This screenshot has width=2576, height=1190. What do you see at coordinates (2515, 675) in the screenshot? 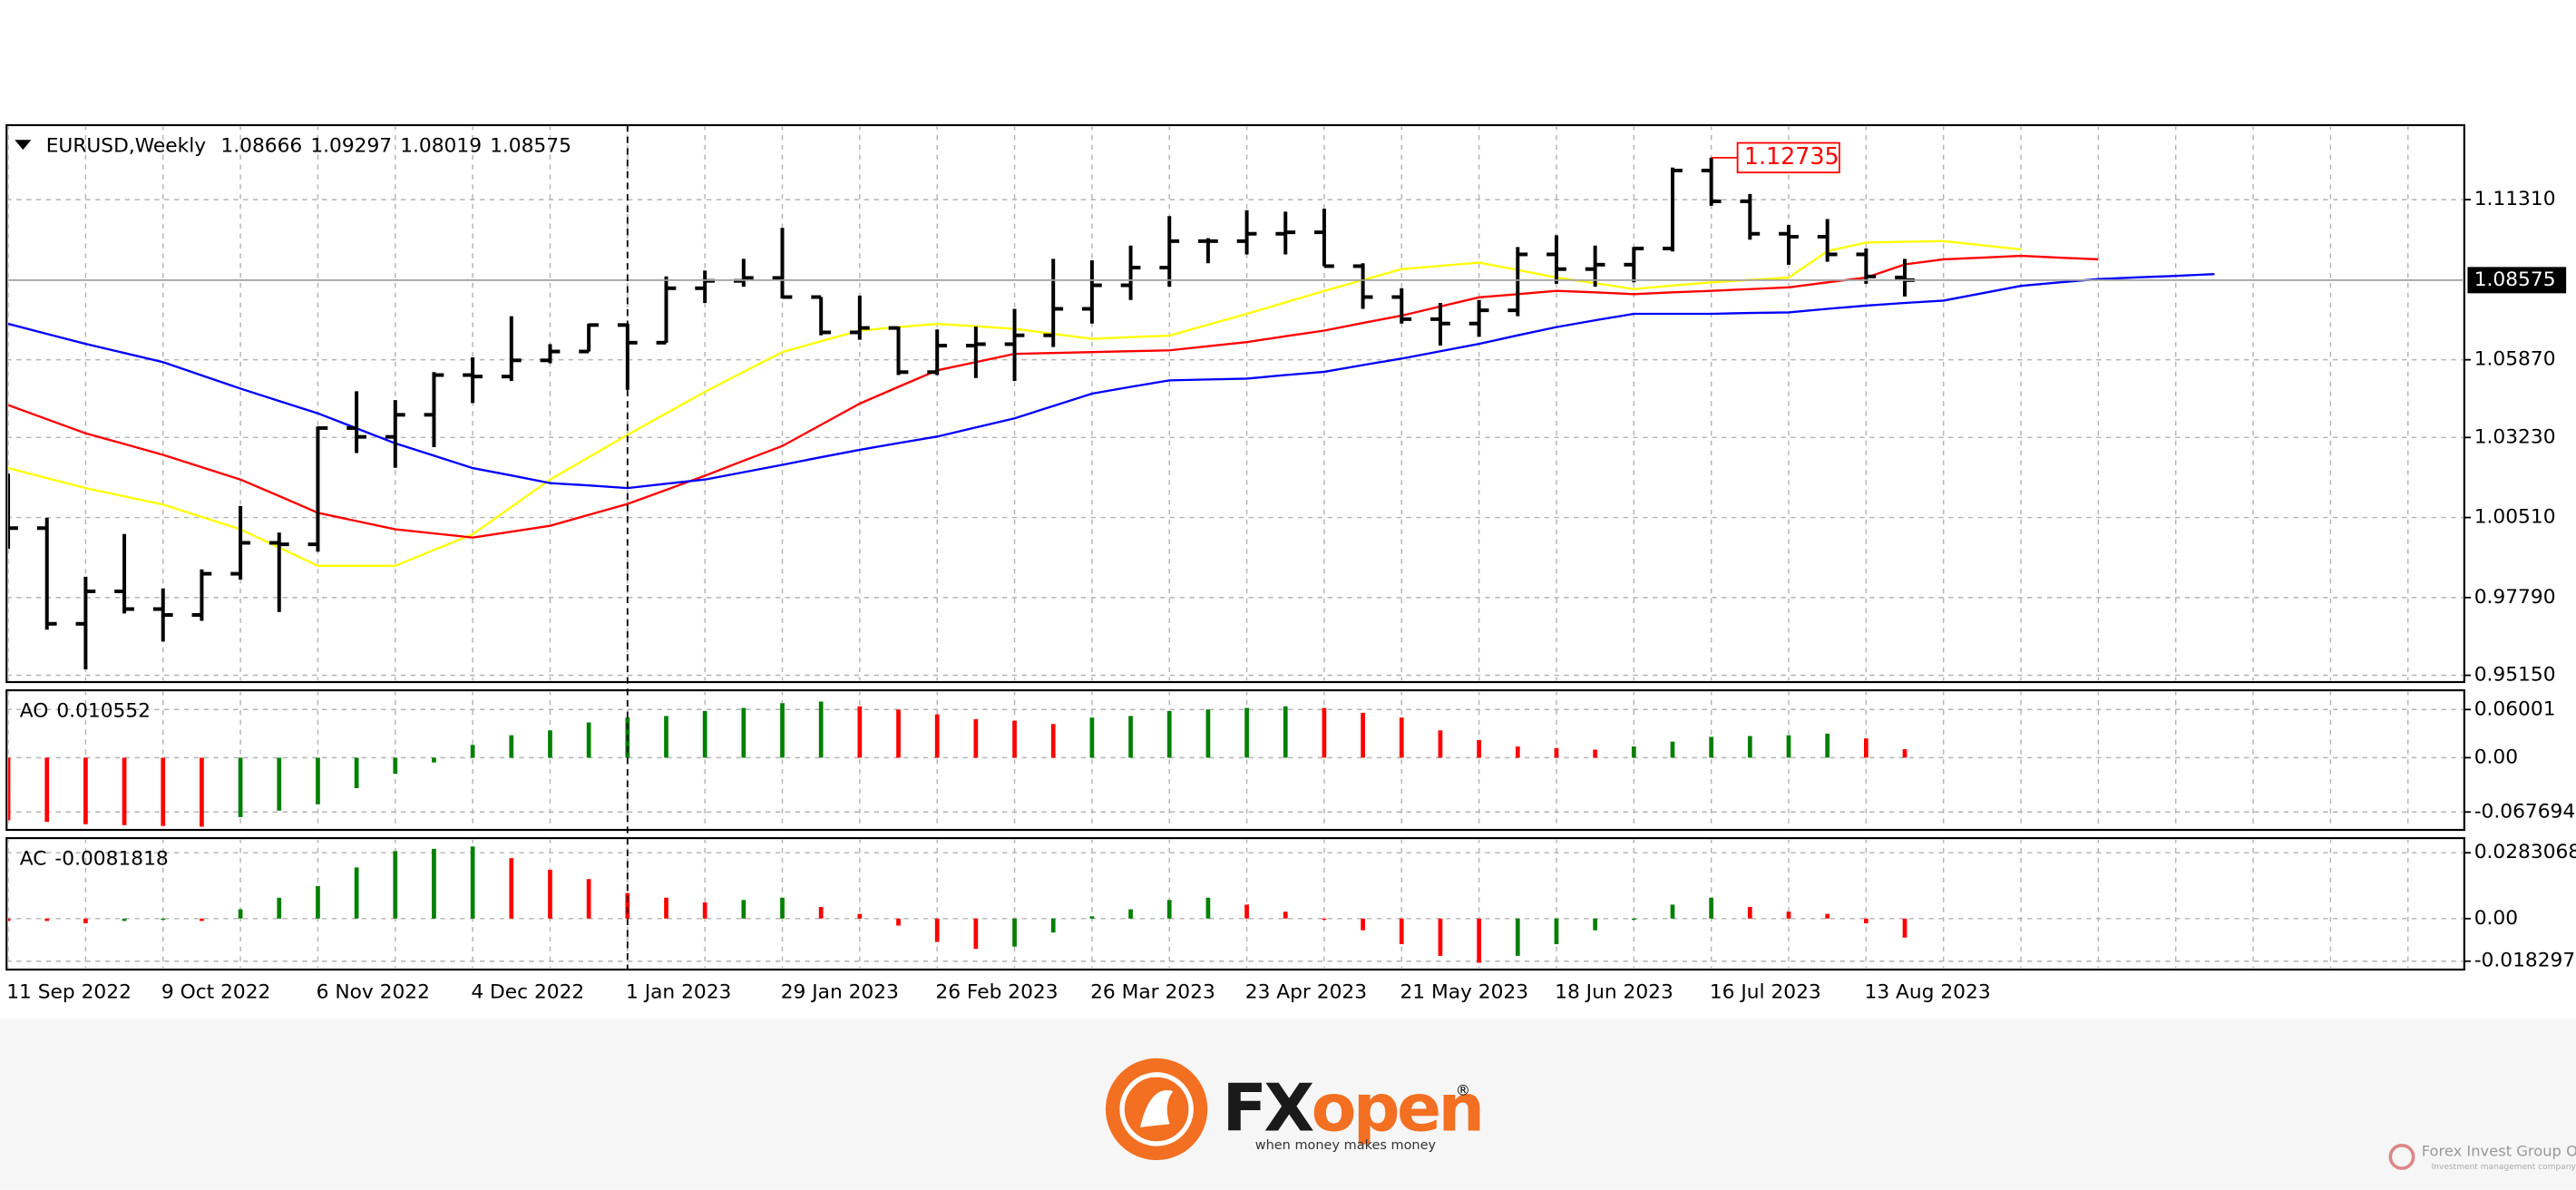
I see `y-tick-label: 0.95150` at bounding box center [2515, 675].